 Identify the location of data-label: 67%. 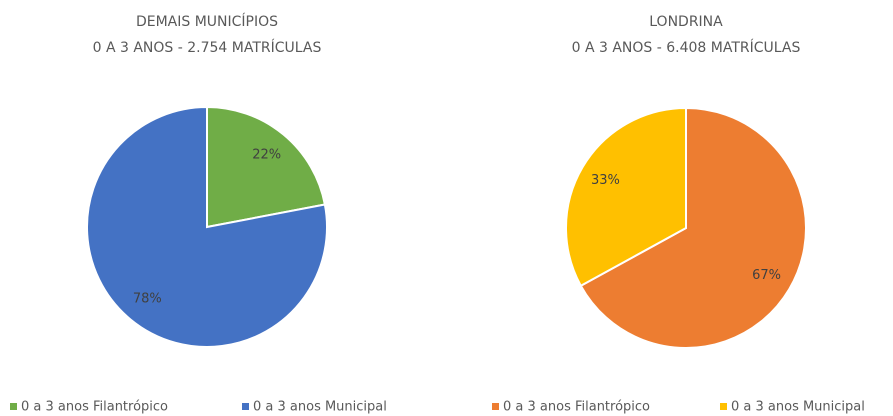
(766, 275).